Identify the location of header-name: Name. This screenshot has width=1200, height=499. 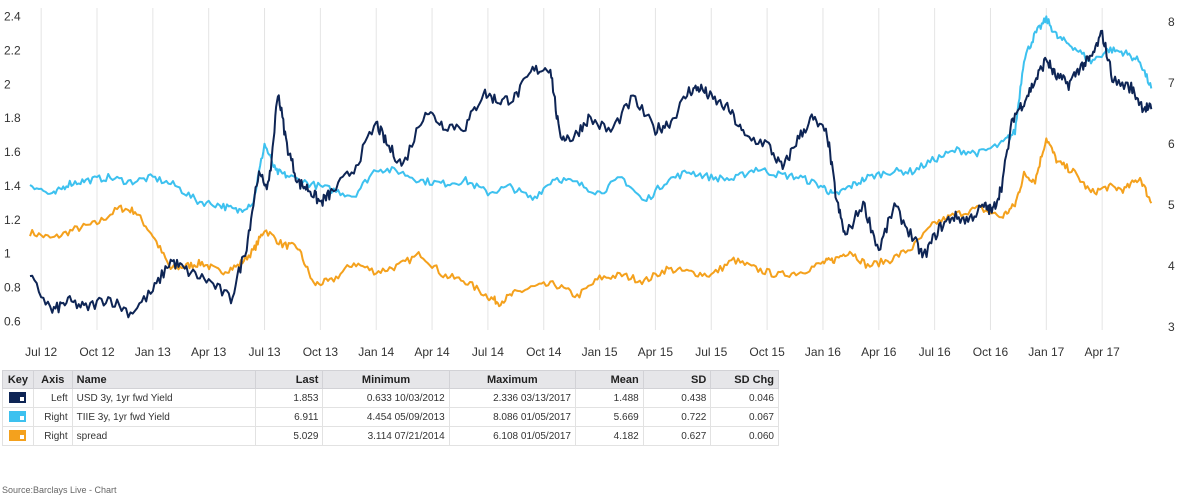
(163, 379).